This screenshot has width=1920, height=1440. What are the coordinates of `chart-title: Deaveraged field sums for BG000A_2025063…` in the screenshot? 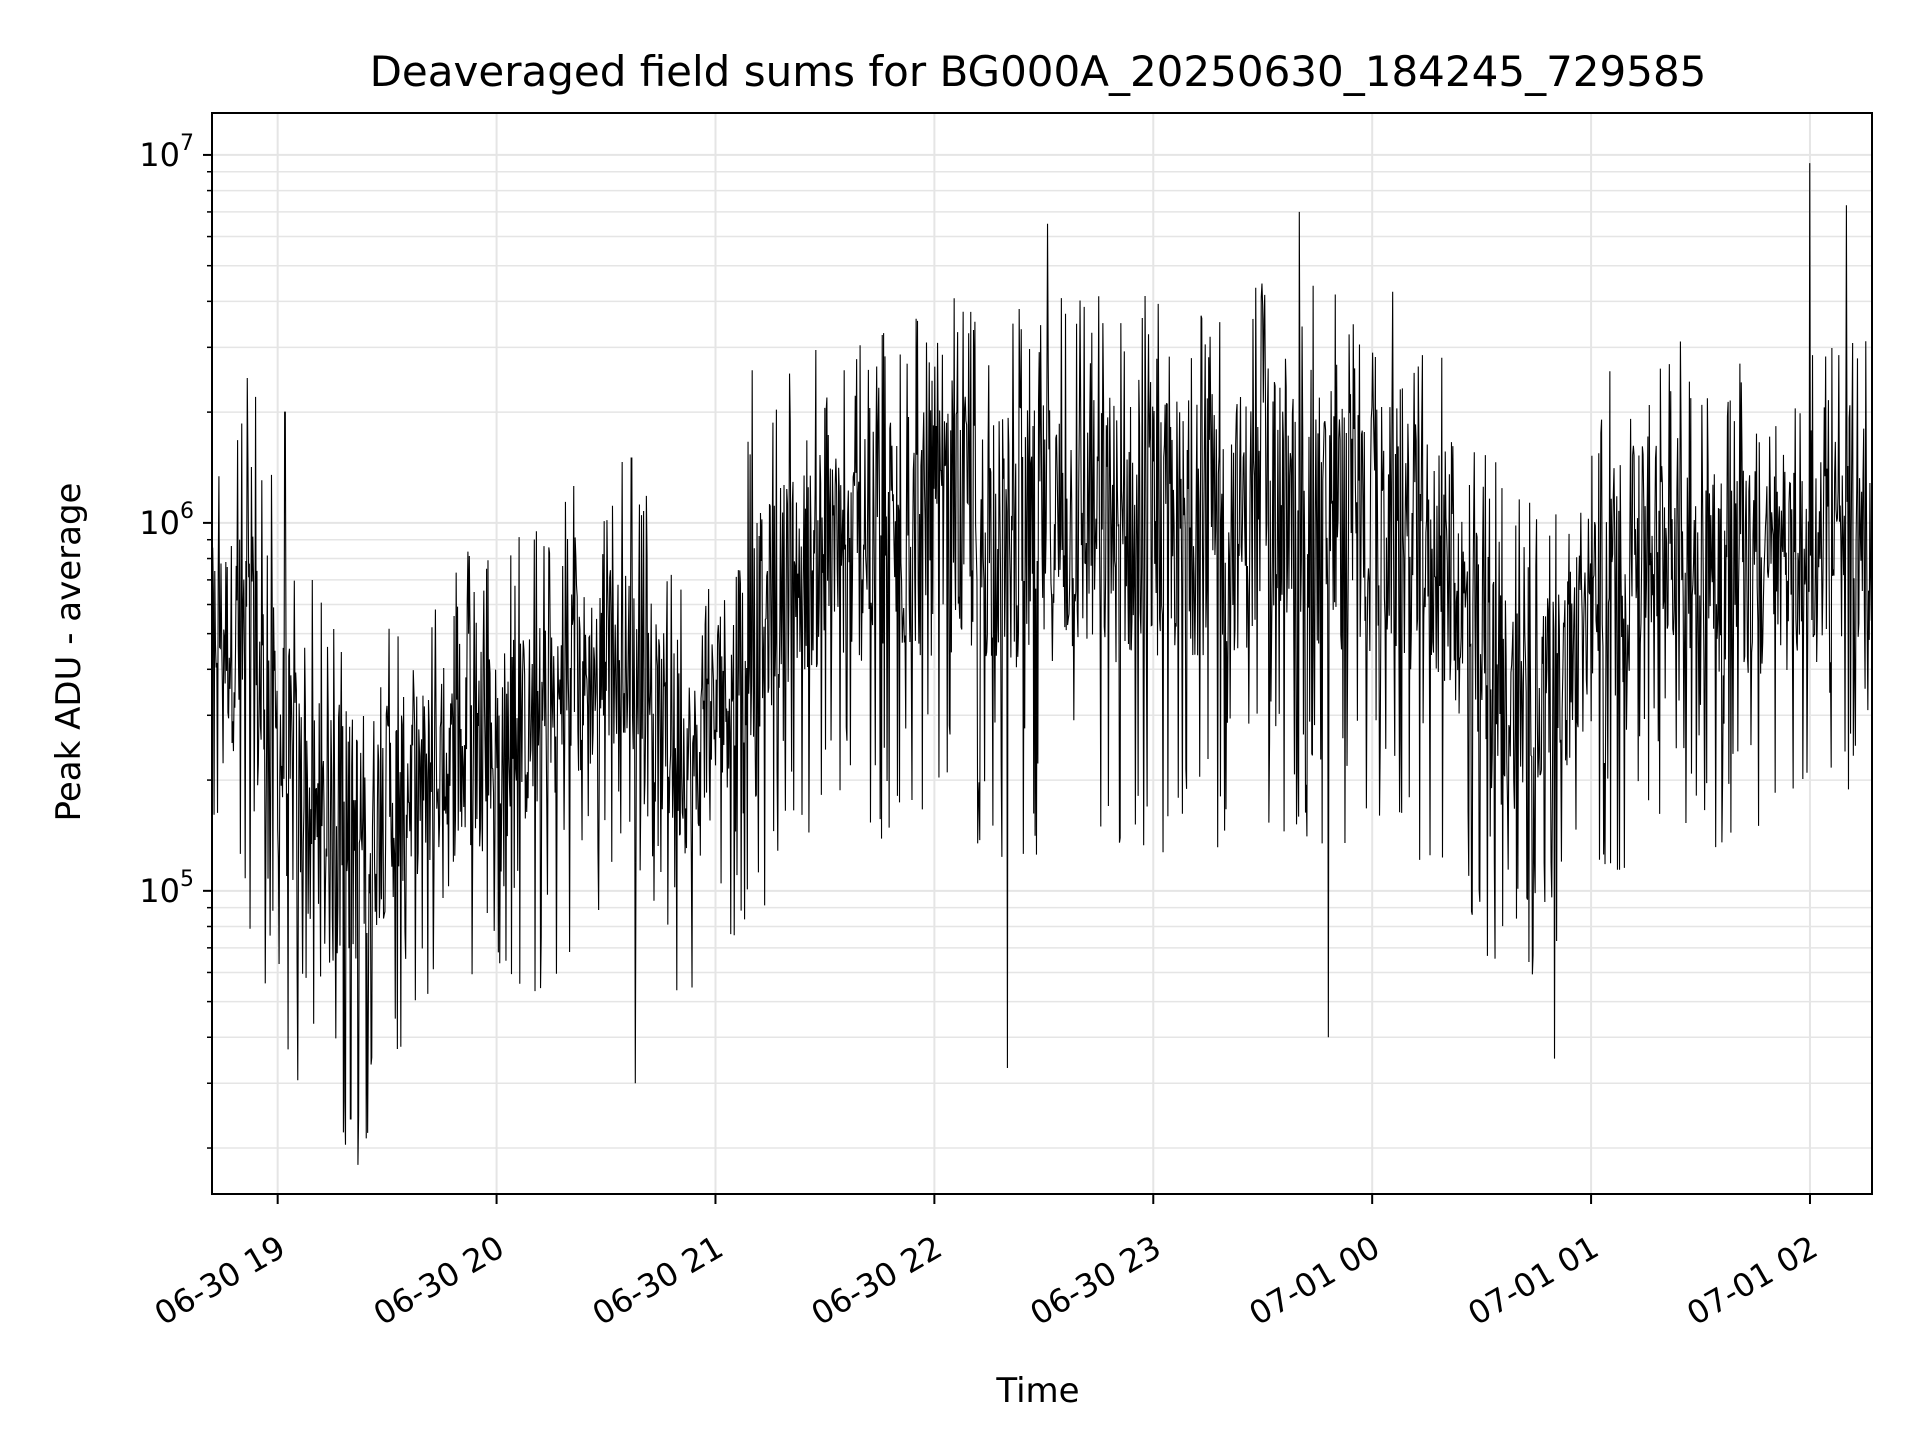 It's located at (1038, 71).